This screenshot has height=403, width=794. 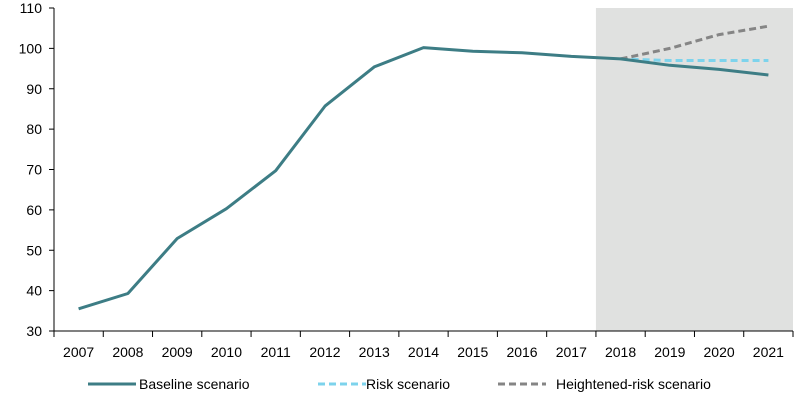 I want to click on x-tick-label: 2008, so click(x=127, y=352).